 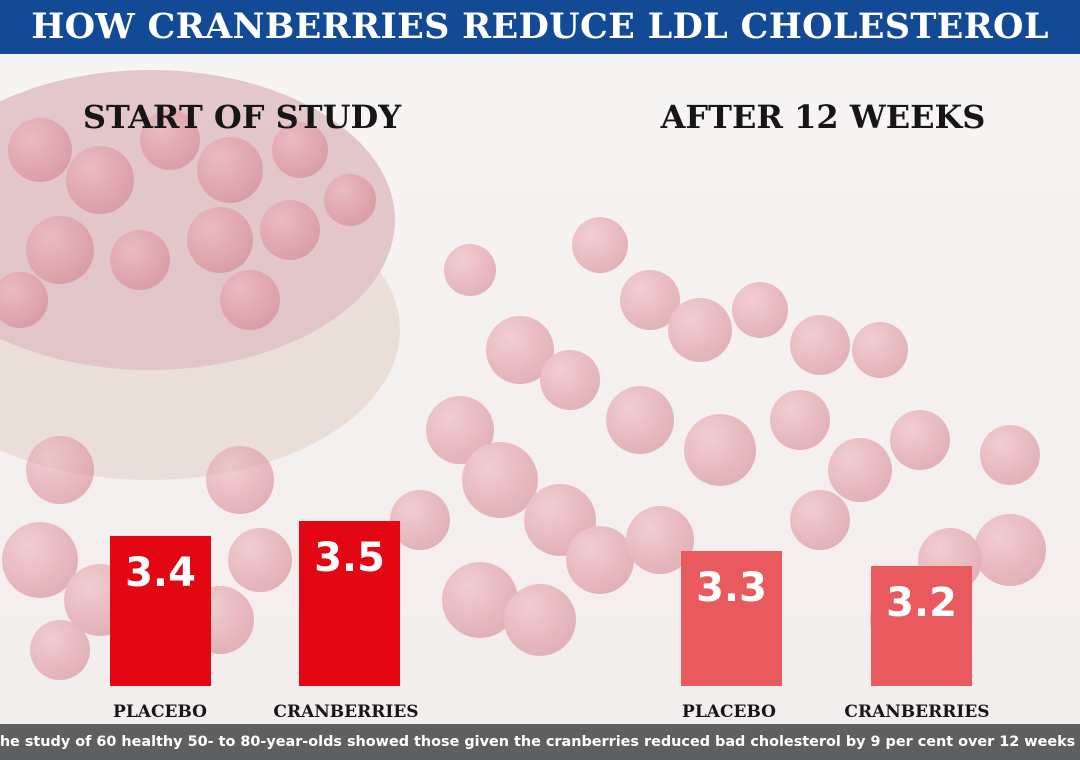 What do you see at coordinates (242, 117) in the screenshot?
I see `group-title: START OF STUDY` at bounding box center [242, 117].